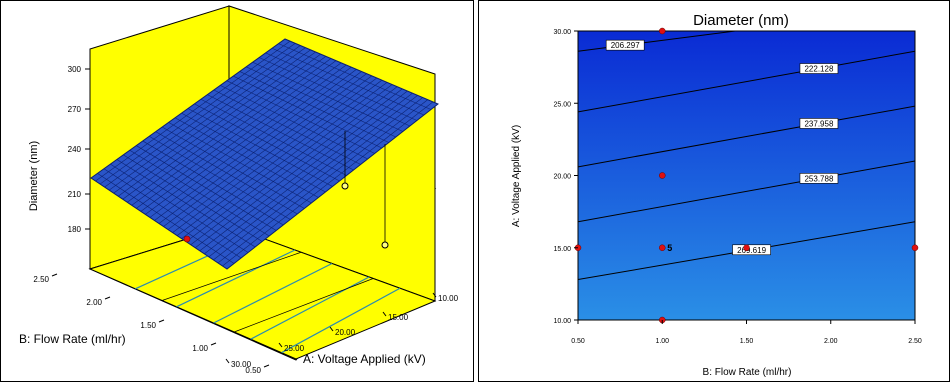  I want to click on x-tick-label: 2.00, so click(831, 341).